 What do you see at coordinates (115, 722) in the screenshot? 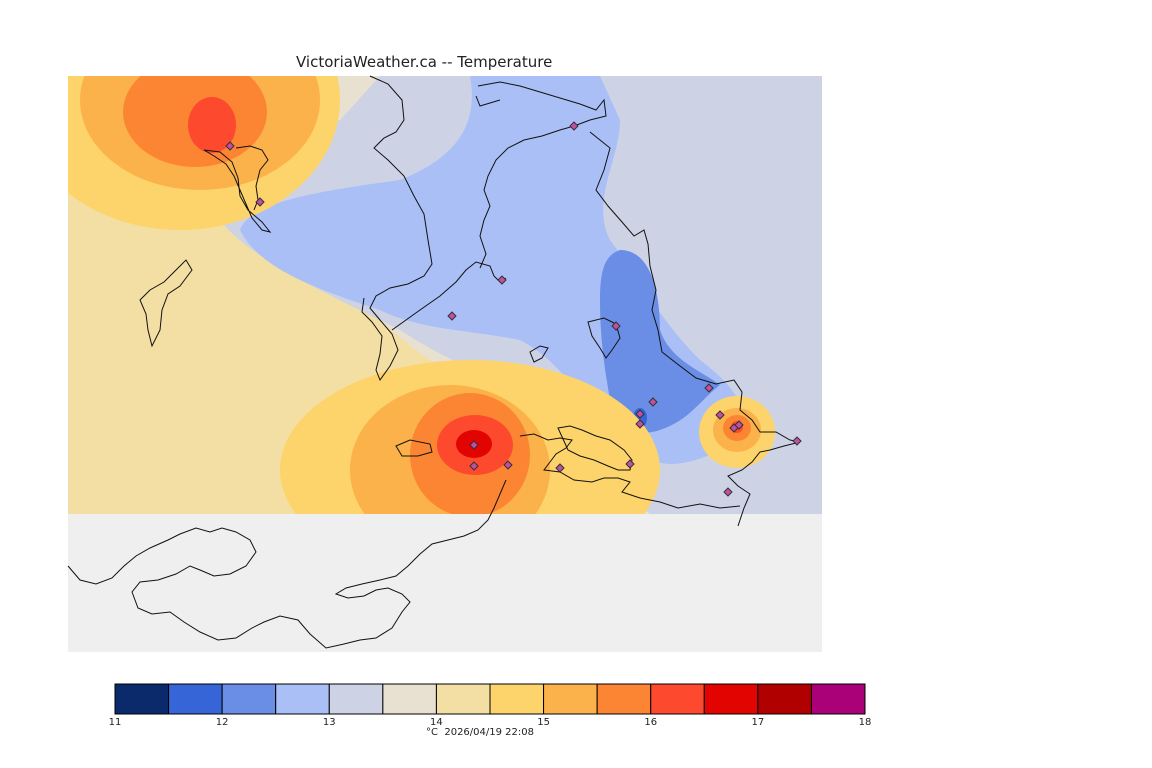
I see `legend-tick-label: 11` at bounding box center [115, 722].